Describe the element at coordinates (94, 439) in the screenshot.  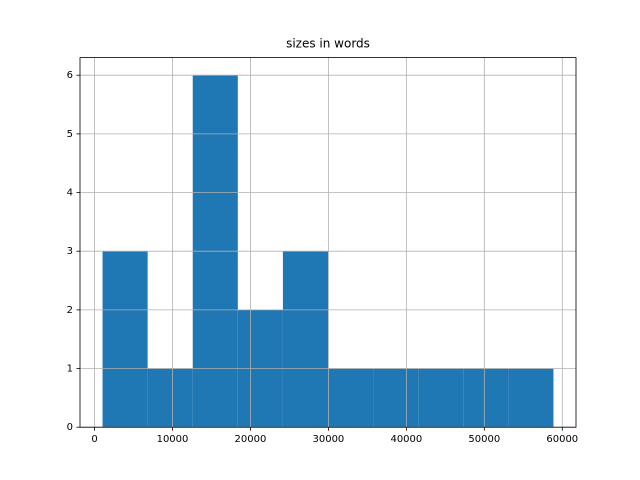
I see `x-tick-label: 0` at that location.